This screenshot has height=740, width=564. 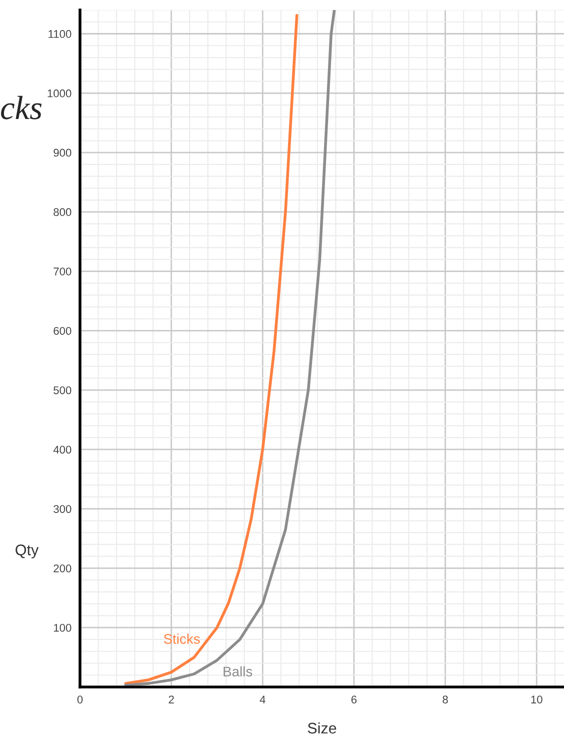 What do you see at coordinates (80, 700) in the screenshot?
I see `x-tick-label: 0` at bounding box center [80, 700].